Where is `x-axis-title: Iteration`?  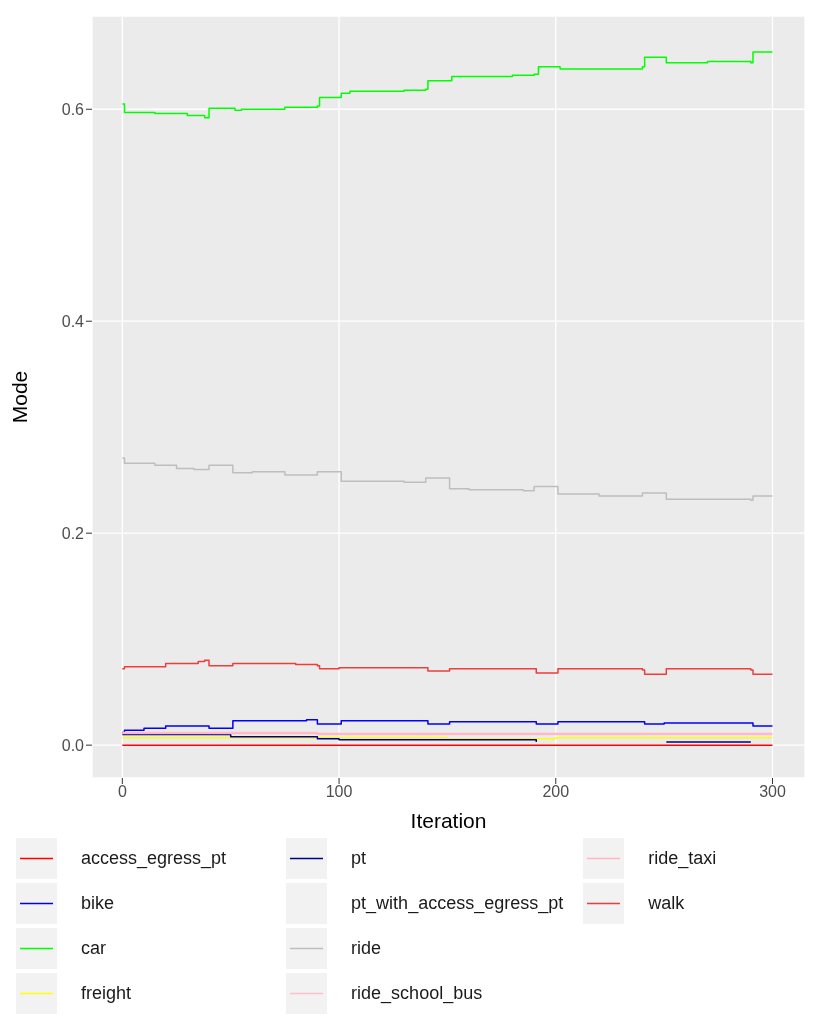 x-axis-title: Iteration is located at coordinates (448, 820).